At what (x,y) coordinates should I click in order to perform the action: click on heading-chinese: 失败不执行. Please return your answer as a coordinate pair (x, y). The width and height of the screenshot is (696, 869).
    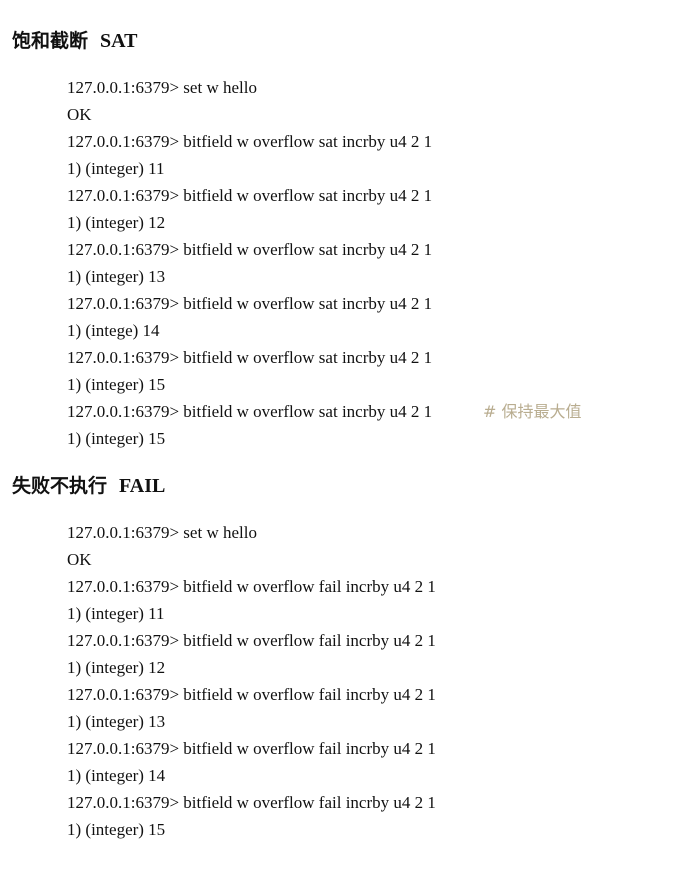
    Looking at the image, I should click on (60, 486).